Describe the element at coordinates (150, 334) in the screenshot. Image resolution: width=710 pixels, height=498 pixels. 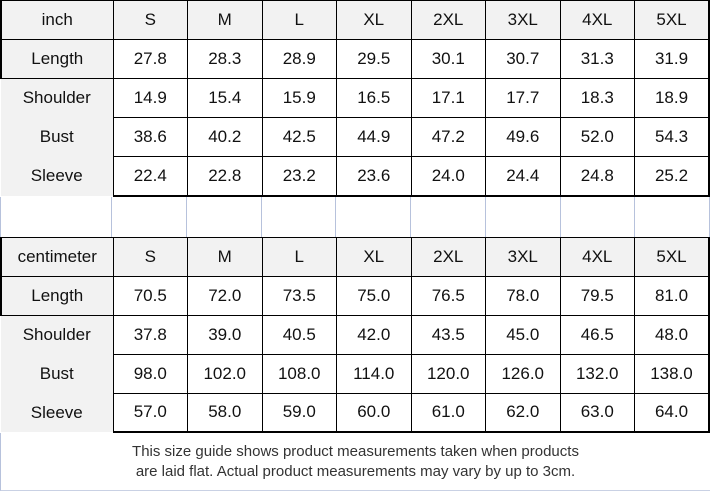
I see `measurement-value-cell: 37.8` at that location.